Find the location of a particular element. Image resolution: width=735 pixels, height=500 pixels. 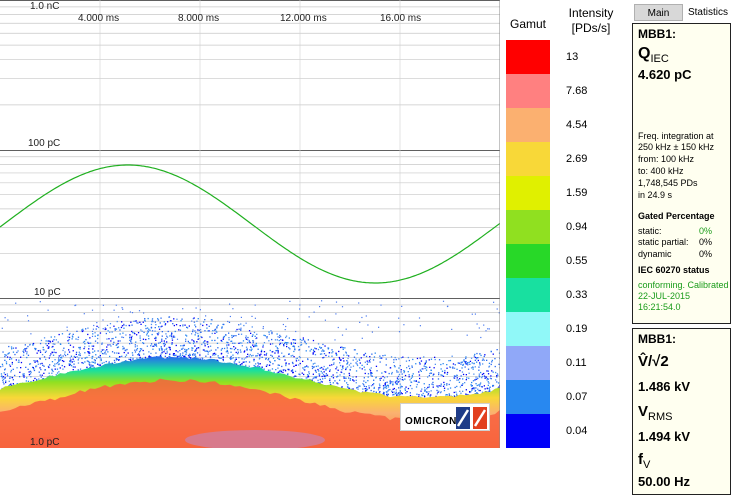

tab-statistics: Statistics is located at coordinates (707, 12).